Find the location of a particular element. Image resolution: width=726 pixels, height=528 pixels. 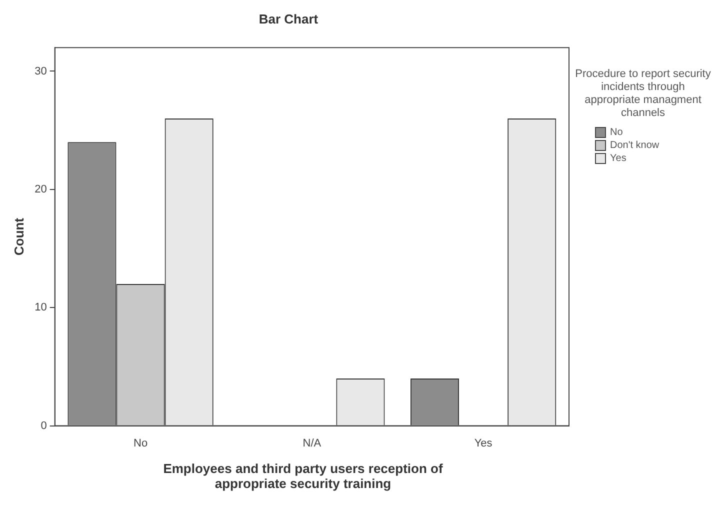

x-axis-title: Employees and third party users reception of appropriate security training is located at coordinates (303, 476).